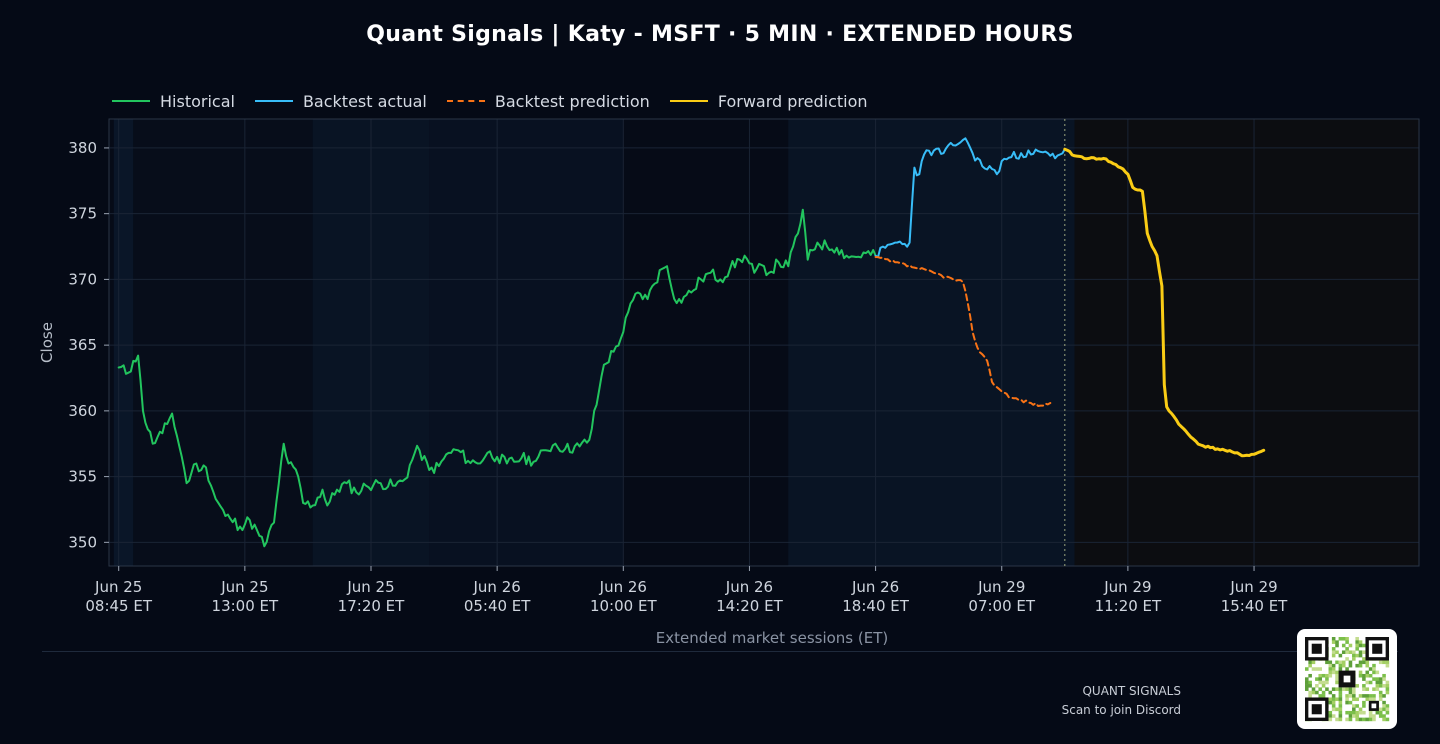 Image resolution: width=1440 pixels, height=744 pixels. What do you see at coordinates (465, 101) in the screenshot?
I see `legend-swatch-backtest-prediction` at bounding box center [465, 101].